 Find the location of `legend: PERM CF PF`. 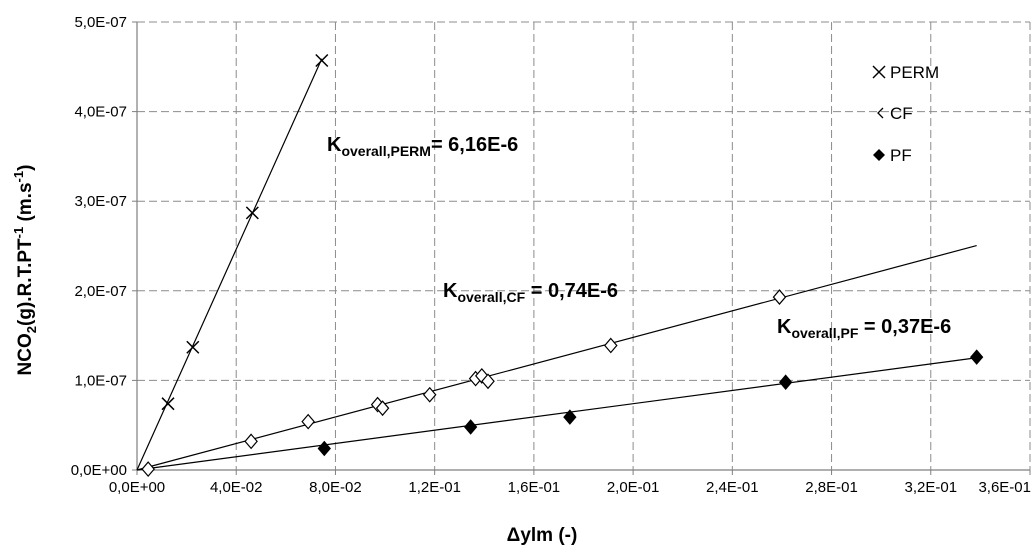

legend: PERM CF PF is located at coordinates (905, 114).